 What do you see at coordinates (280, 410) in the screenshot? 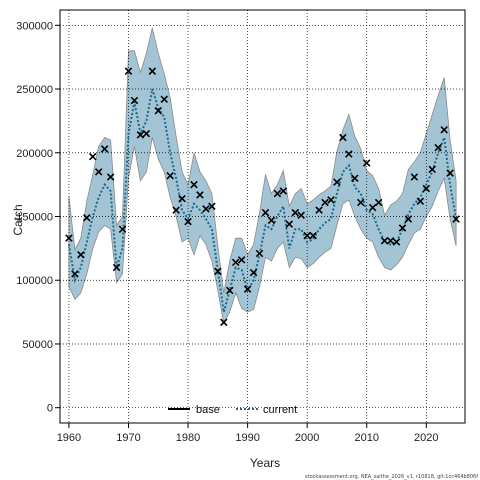
I see `legend-current-label: current` at bounding box center [280, 410].